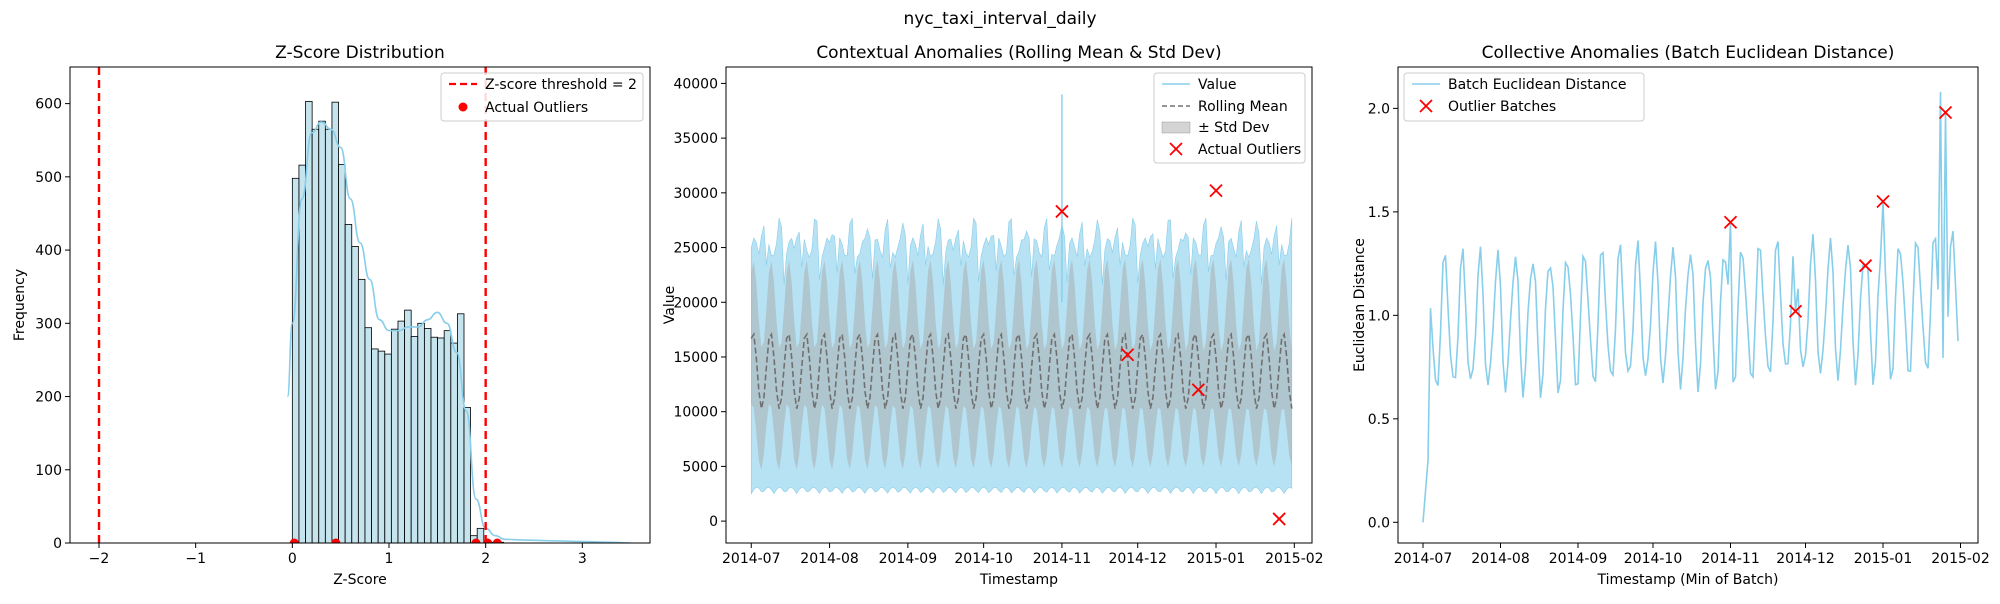 This screenshot has width=2000, height=604. What do you see at coordinates (582, 559) in the screenshot?
I see `x-tick-label: 3` at bounding box center [582, 559].